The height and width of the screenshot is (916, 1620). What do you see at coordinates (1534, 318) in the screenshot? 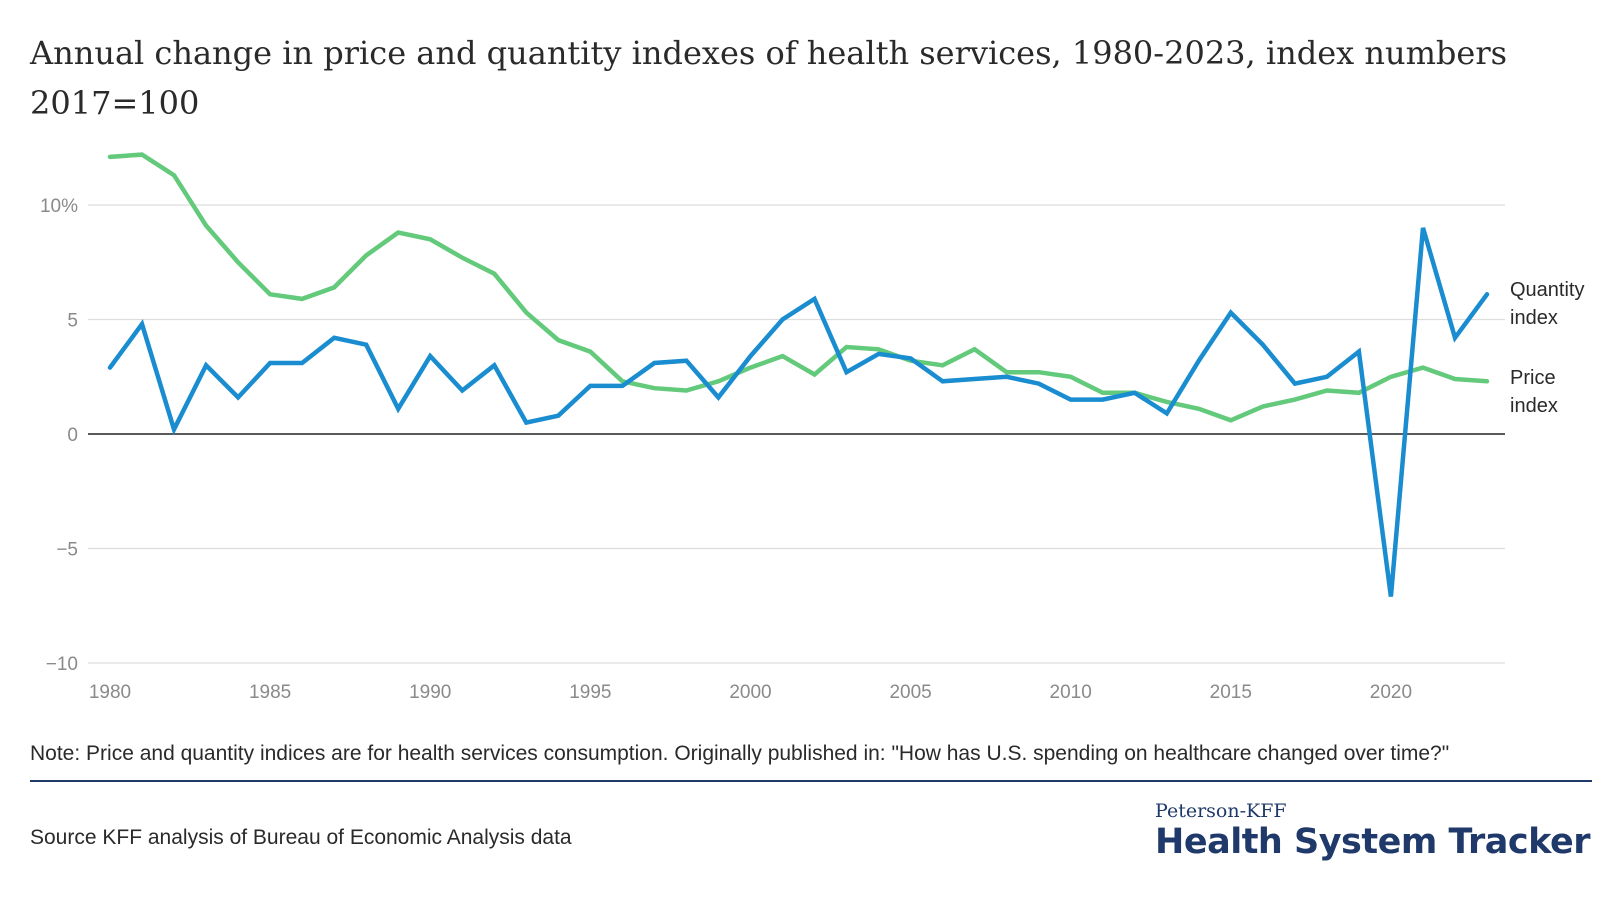
I see `quantity-index-label: index` at bounding box center [1534, 318].